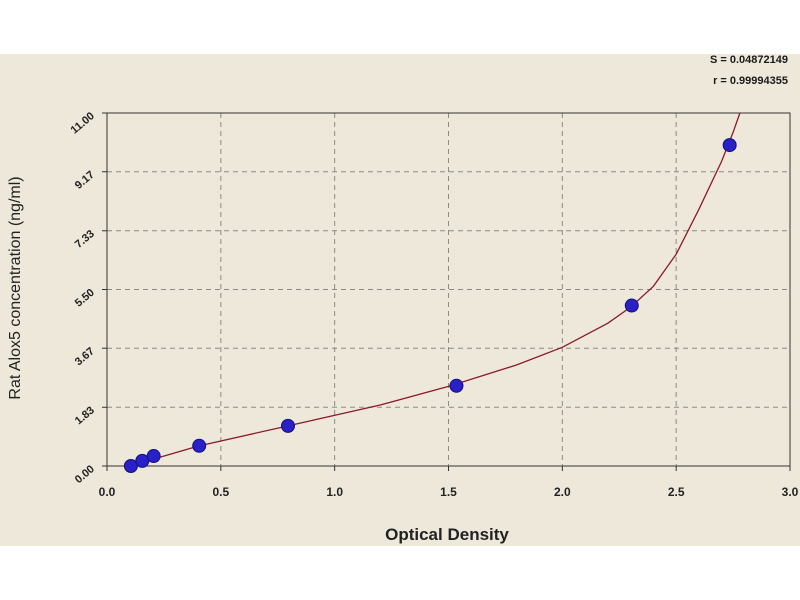 This screenshot has width=800, height=600. I want to click on y-tick-label: 1.83, so click(85, 415).